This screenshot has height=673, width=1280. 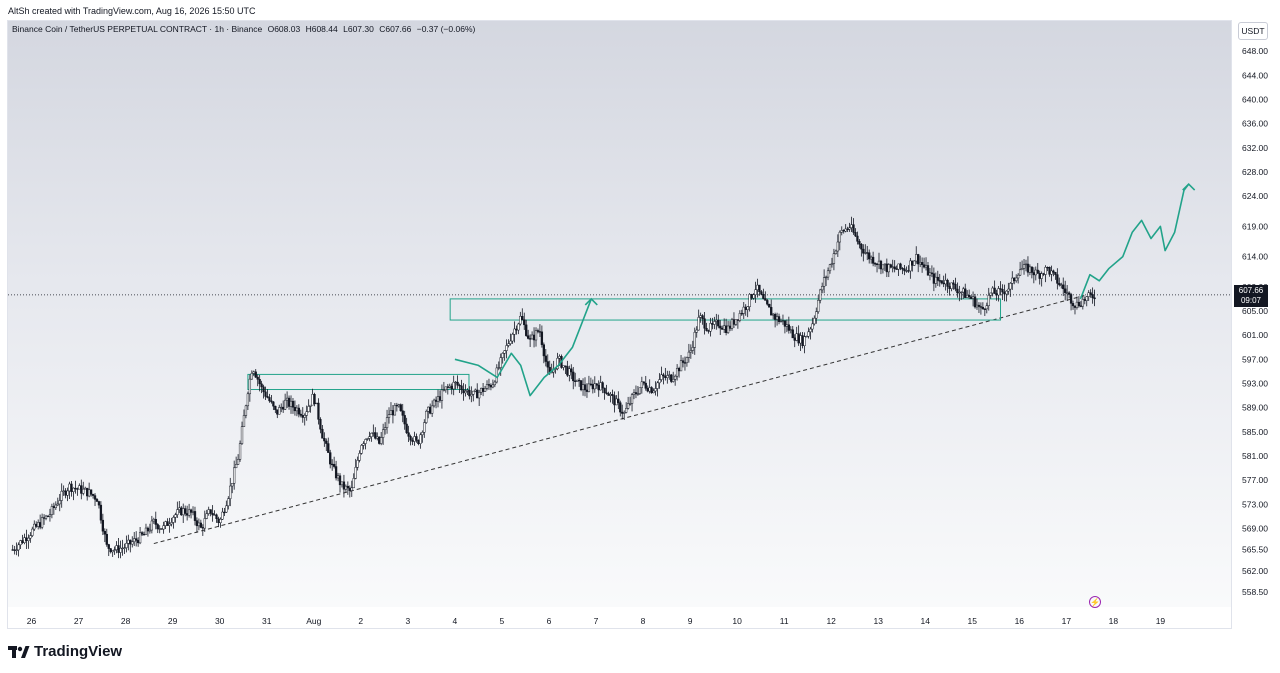 What do you see at coordinates (1255, 335) in the screenshot?
I see `y-tick-label: 601.00` at bounding box center [1255, 335].